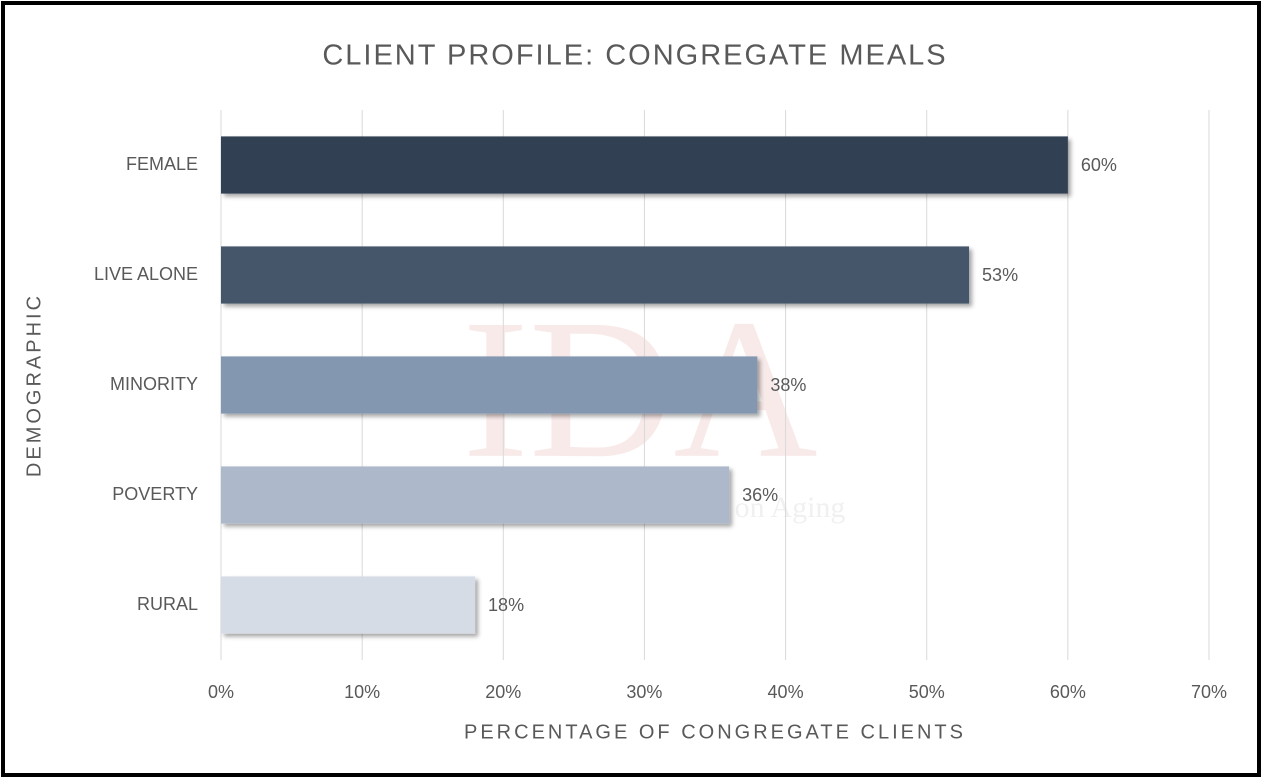  What do you see at coordinates (155, 494) in the screenshot?
I see `y-tick-label: POVERTY` at bounding box center [155, 494].